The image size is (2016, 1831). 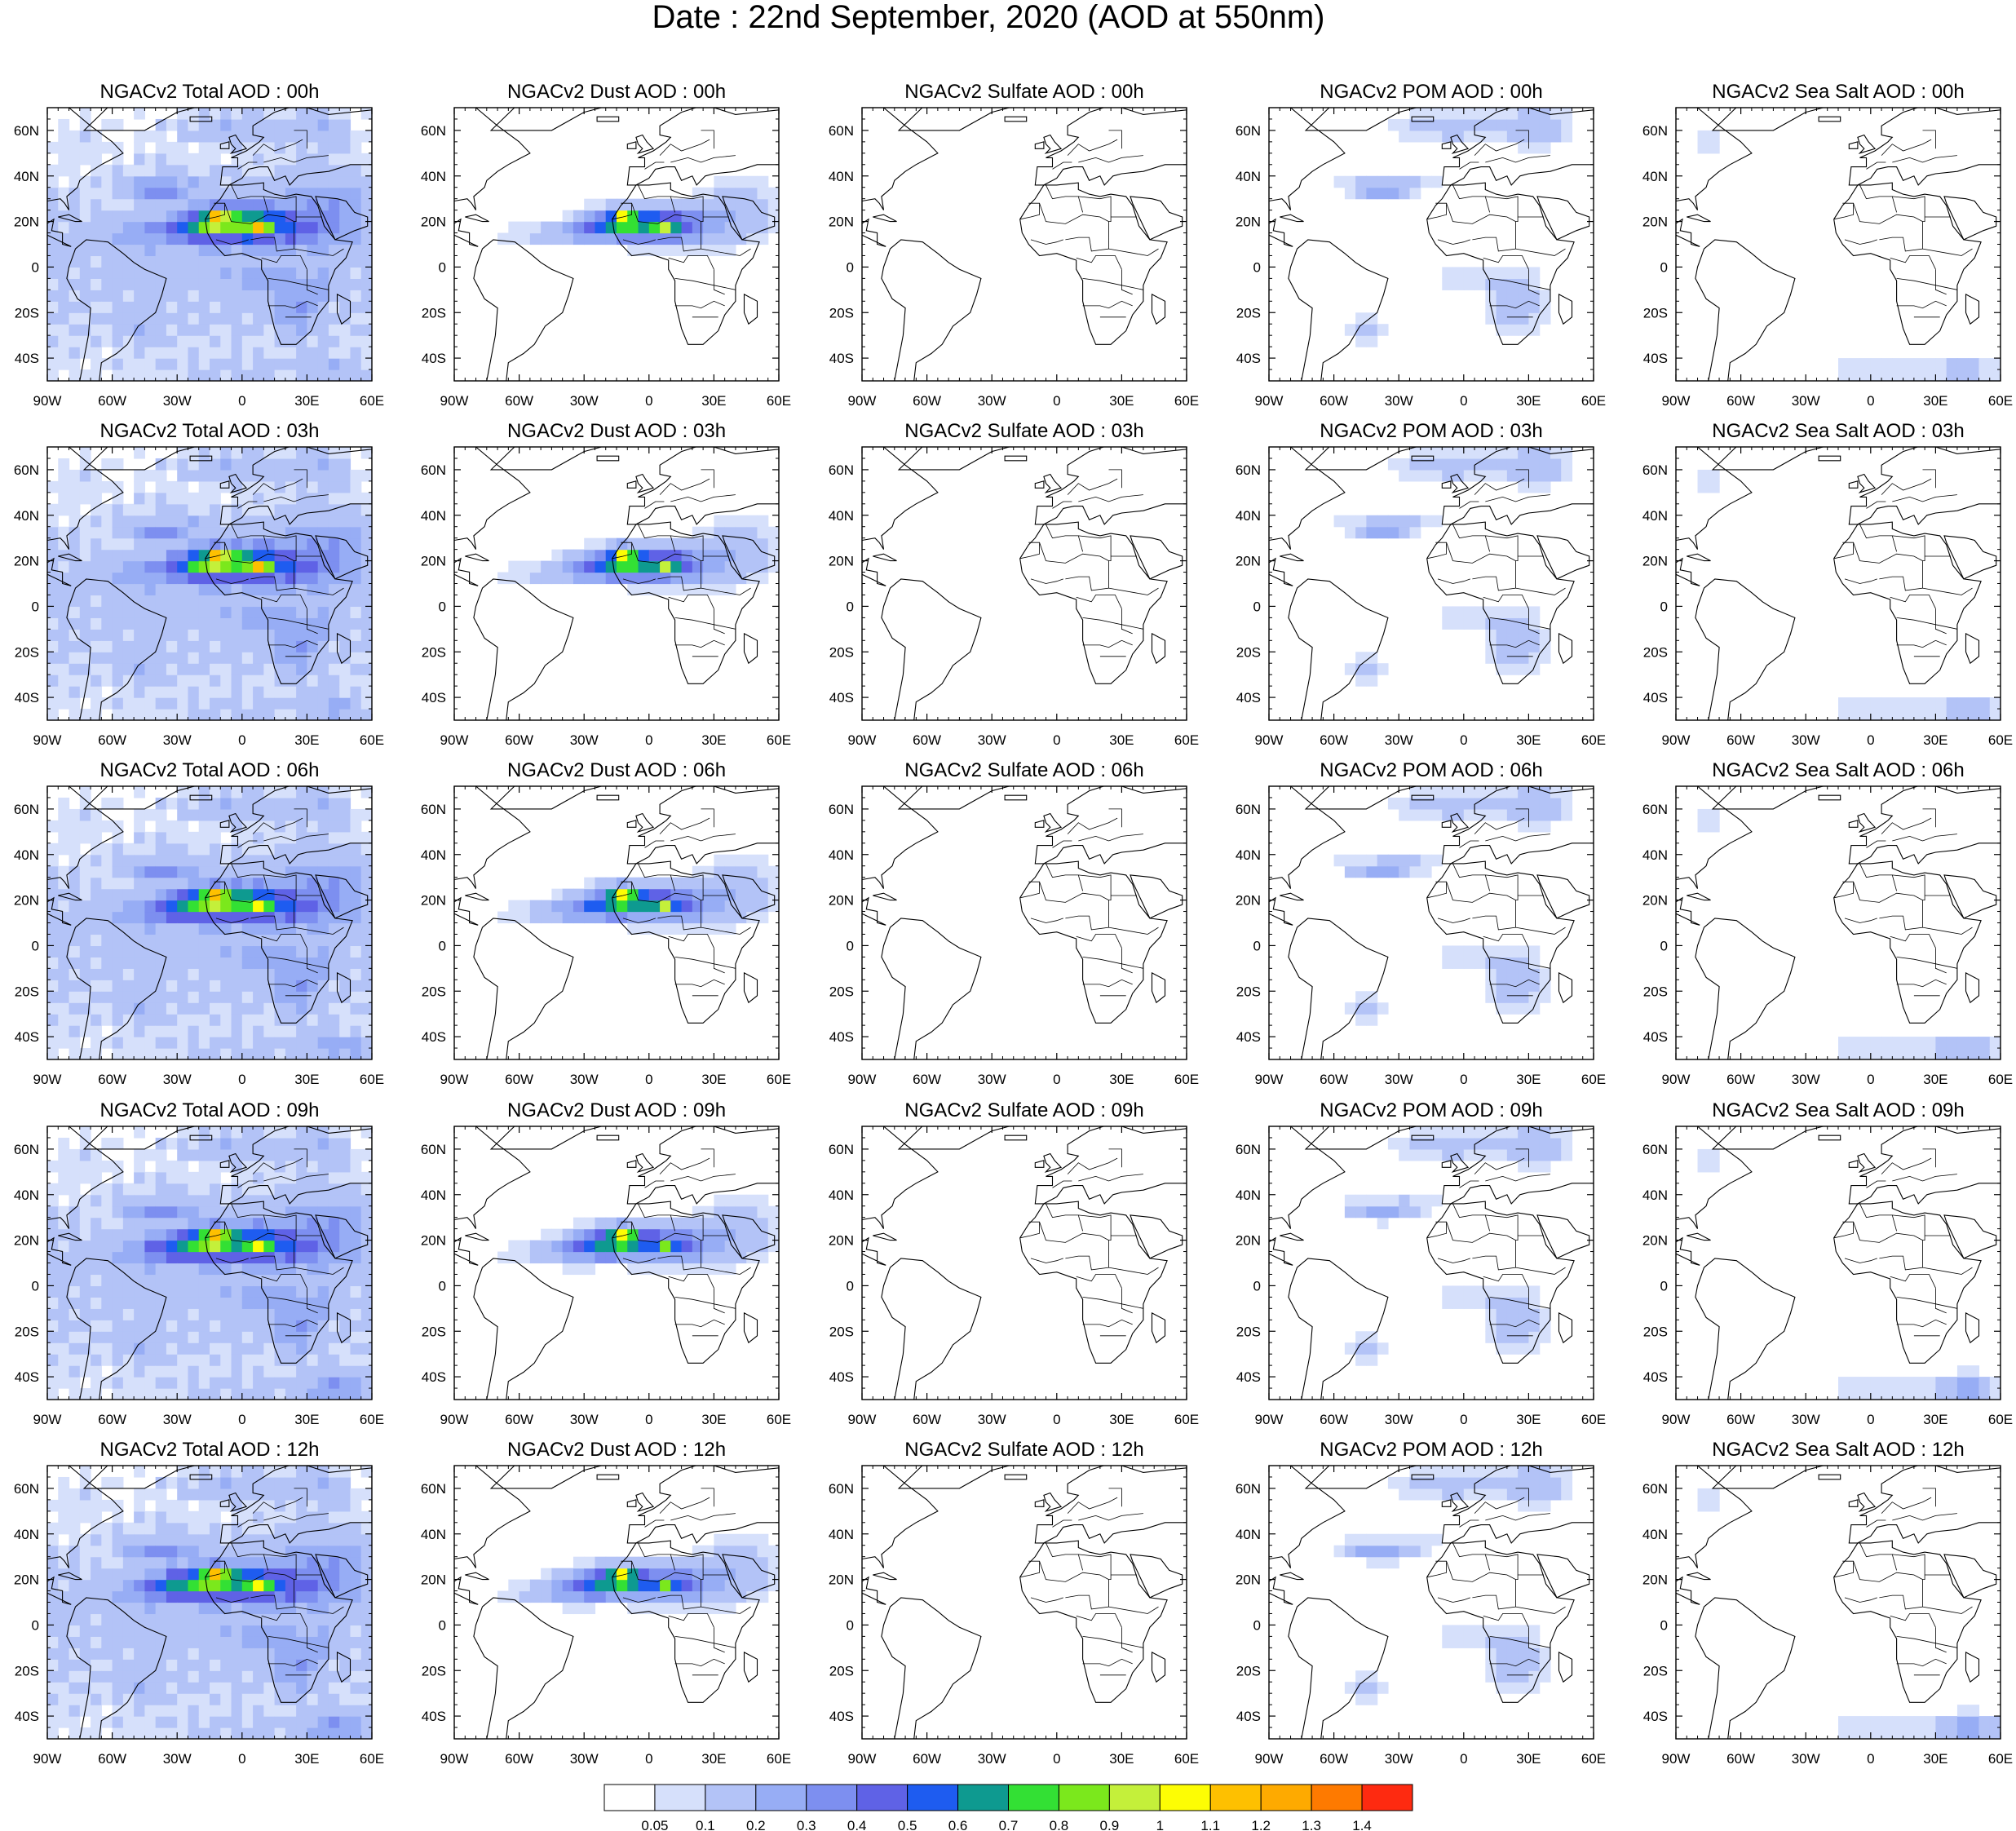 I want to click on colorbar-label: 0.8, so click(x=1059, y=1824).